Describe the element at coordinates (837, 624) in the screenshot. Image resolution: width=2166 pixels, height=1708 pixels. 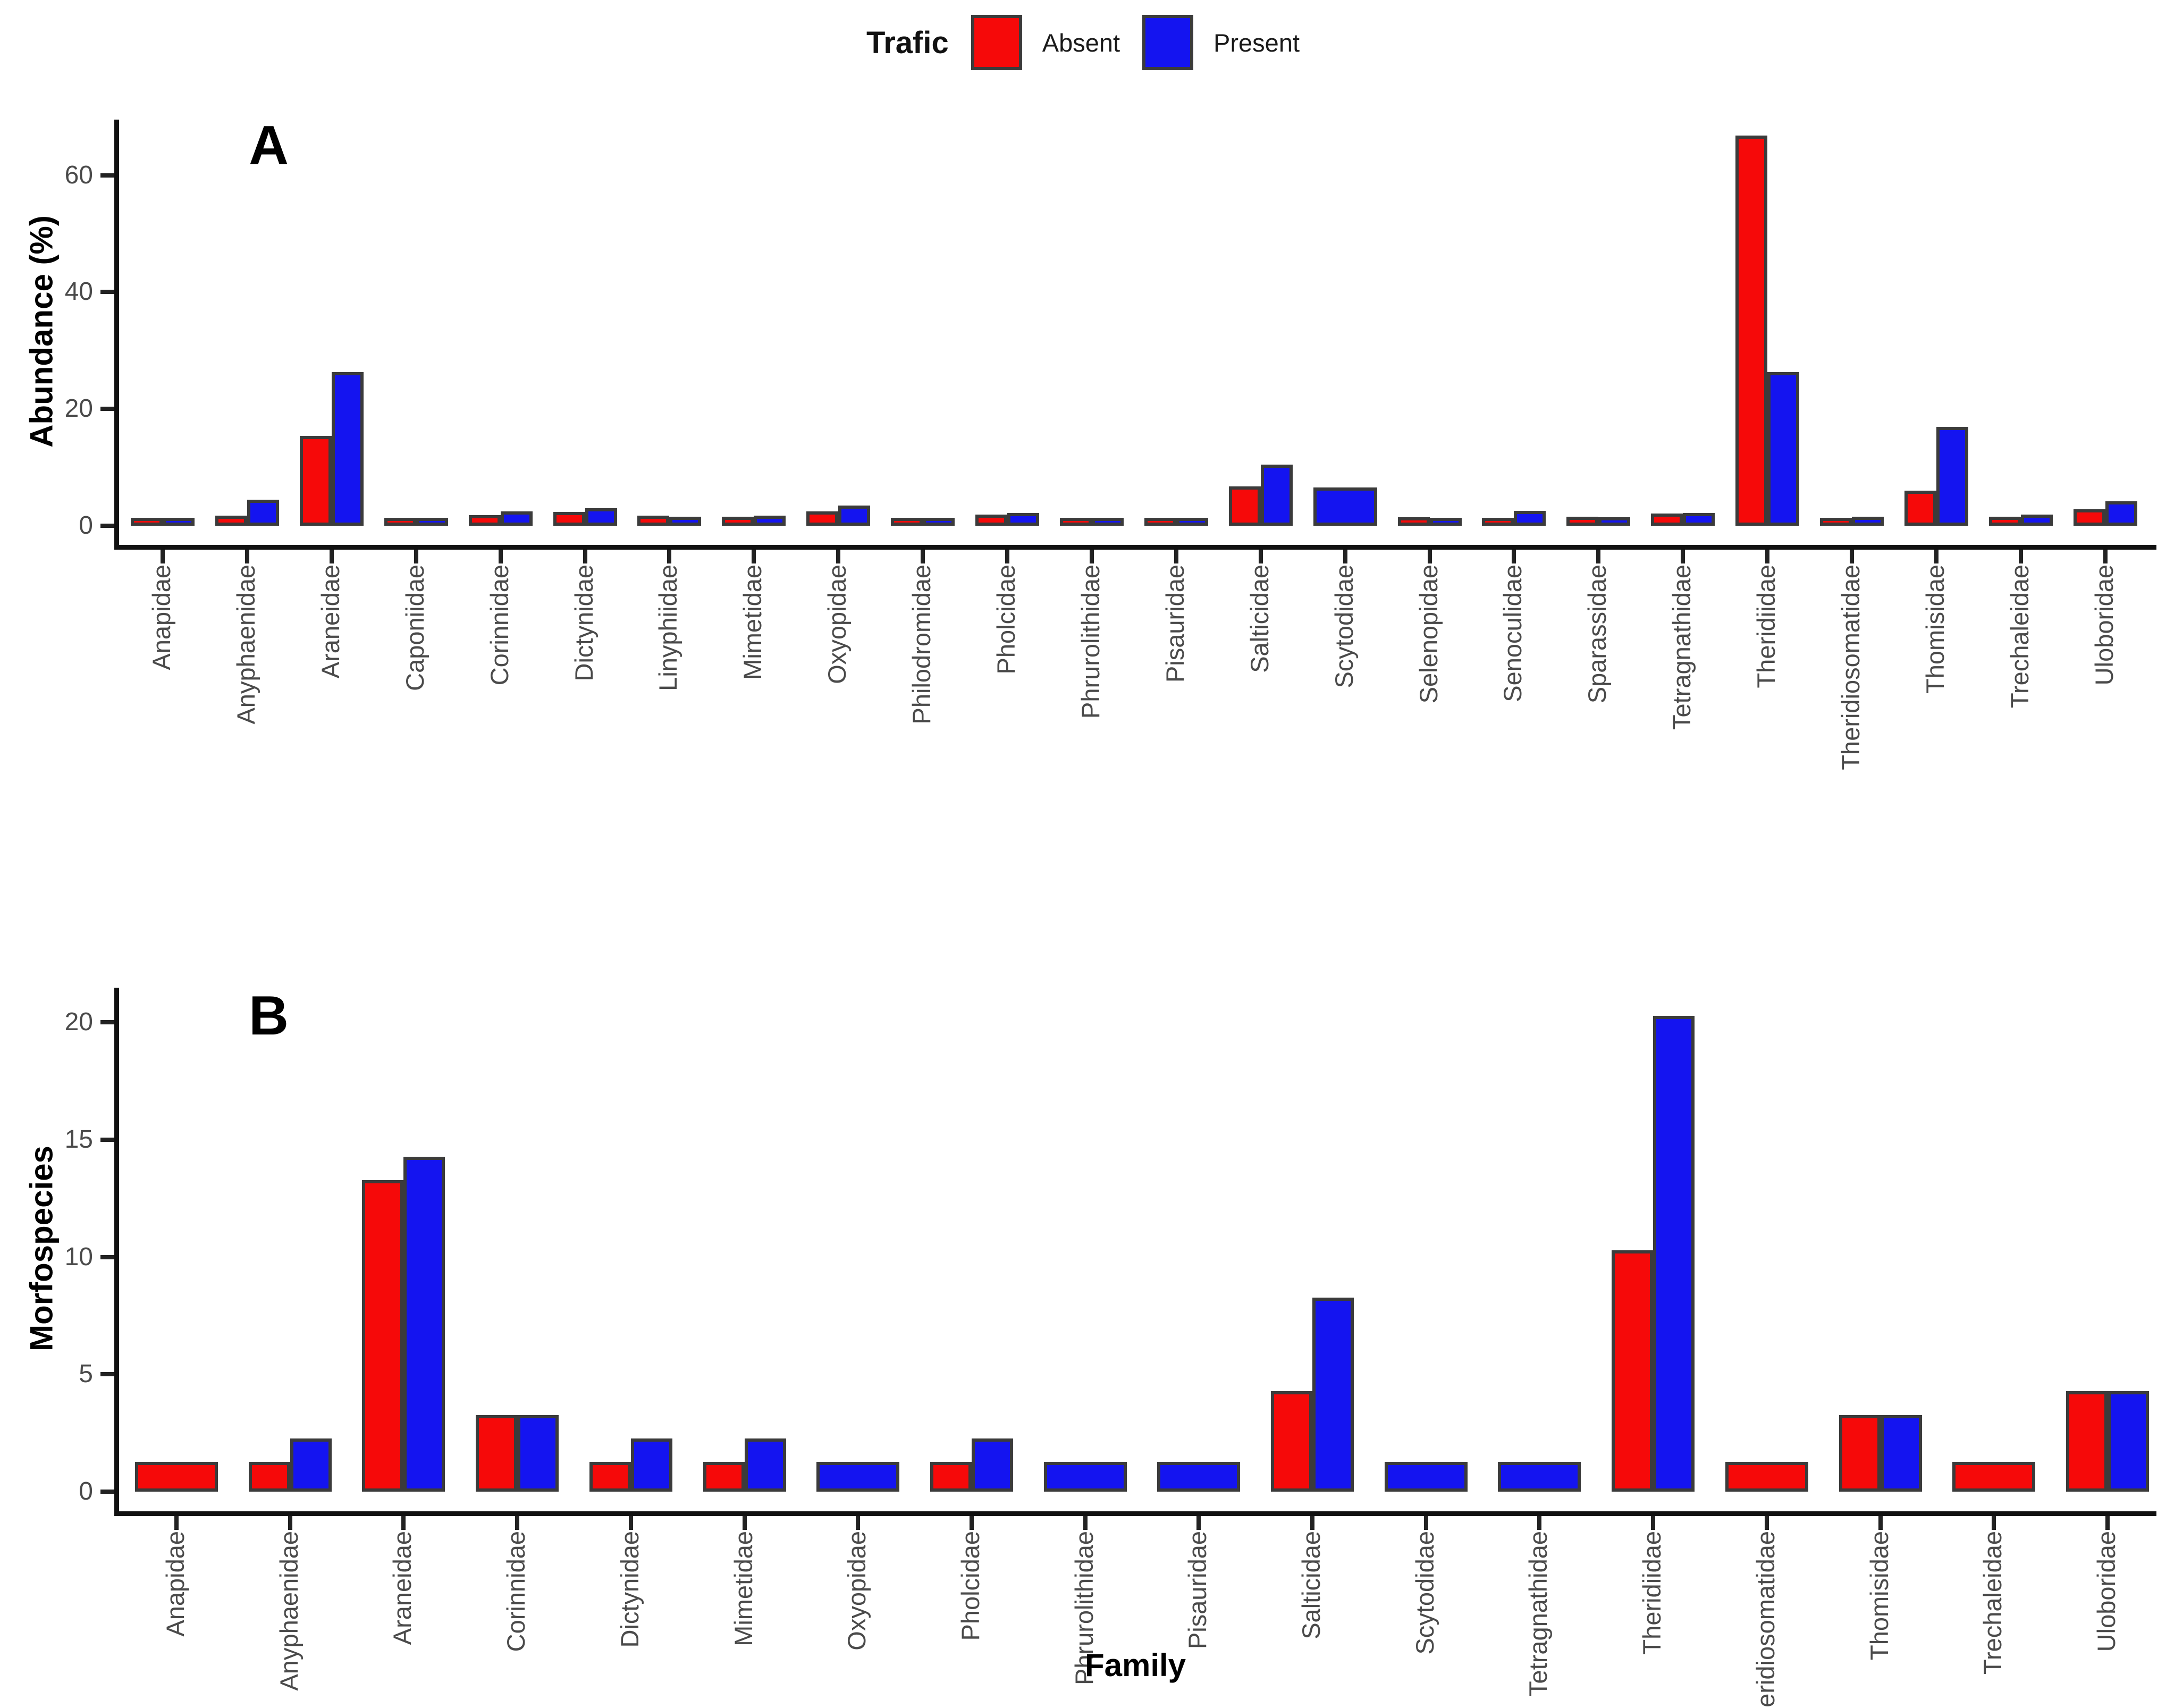
I see `x-tick-label: Oxyopidae` at that location.